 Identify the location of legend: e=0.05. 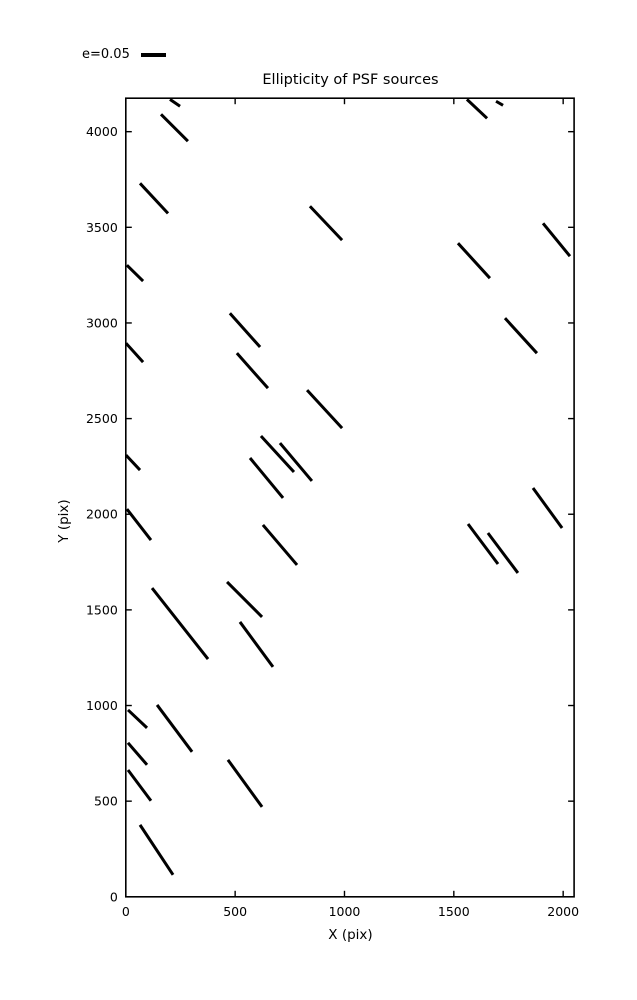
(124, 54).